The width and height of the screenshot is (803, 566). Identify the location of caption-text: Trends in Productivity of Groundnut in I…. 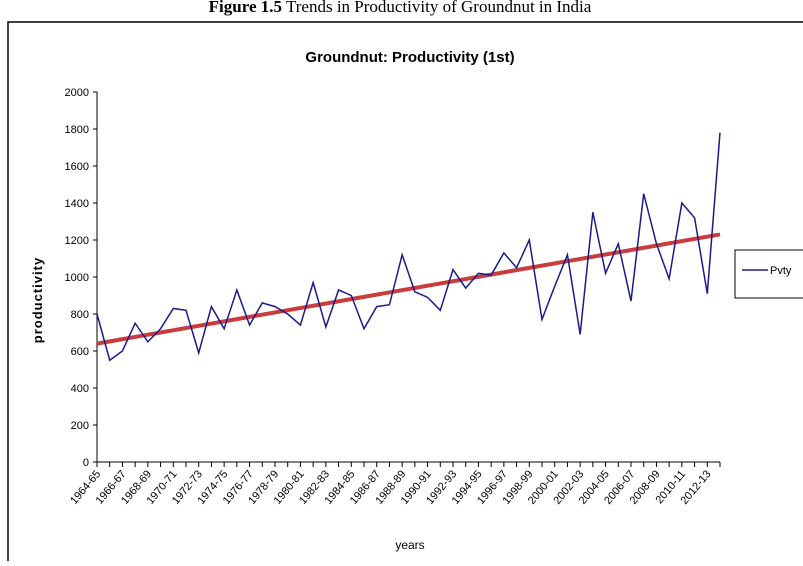
(439, 8).